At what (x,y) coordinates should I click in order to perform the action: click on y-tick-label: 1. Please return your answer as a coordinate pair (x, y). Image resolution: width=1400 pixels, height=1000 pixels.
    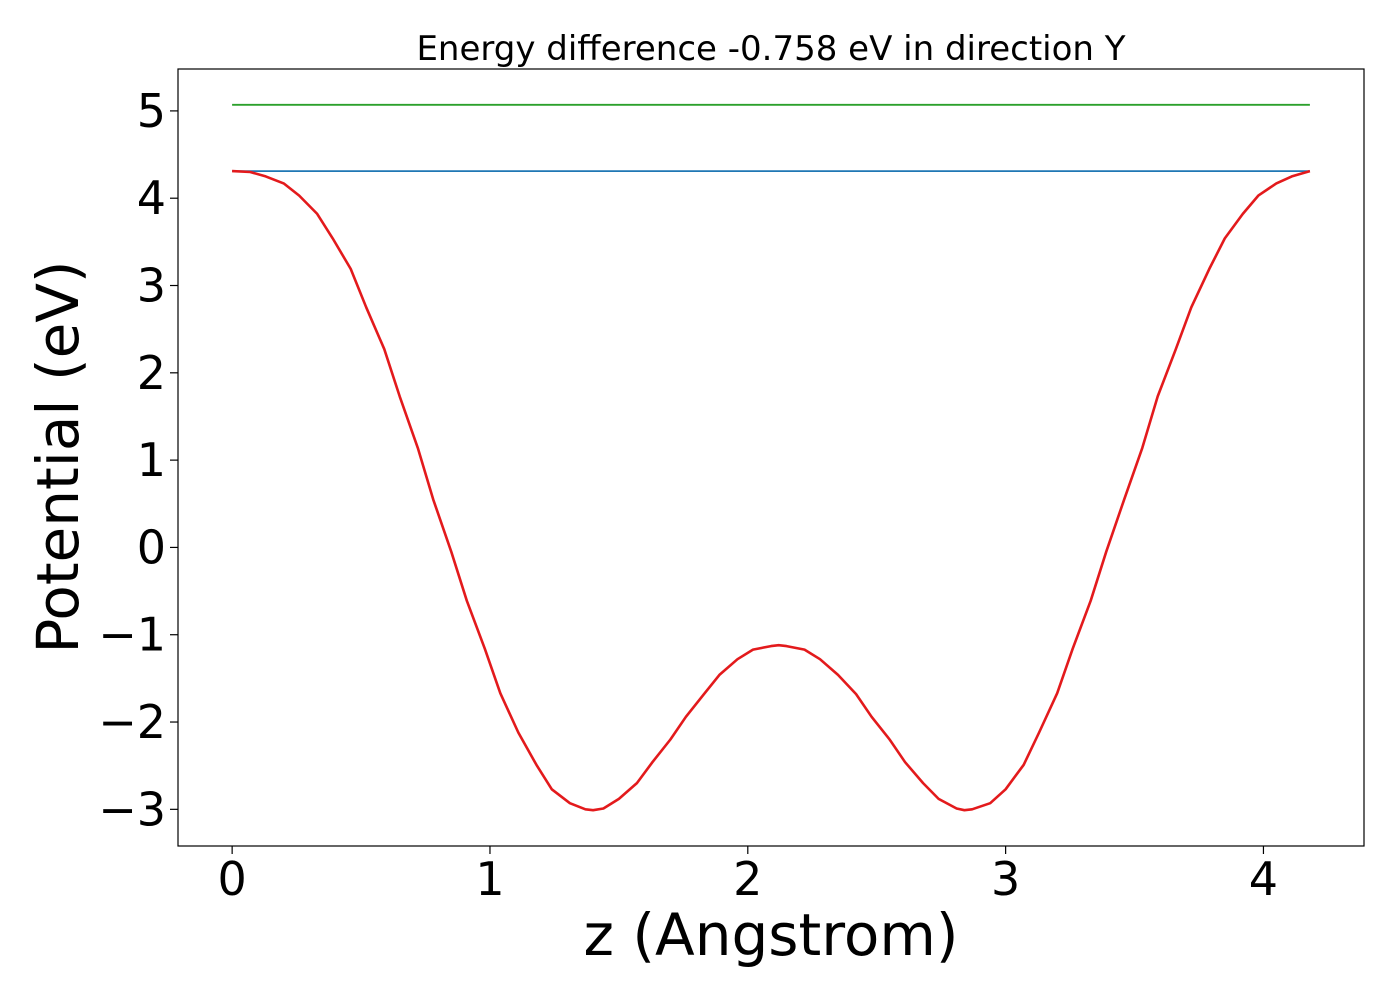
    Looking at the image, I should click on (151, 460).